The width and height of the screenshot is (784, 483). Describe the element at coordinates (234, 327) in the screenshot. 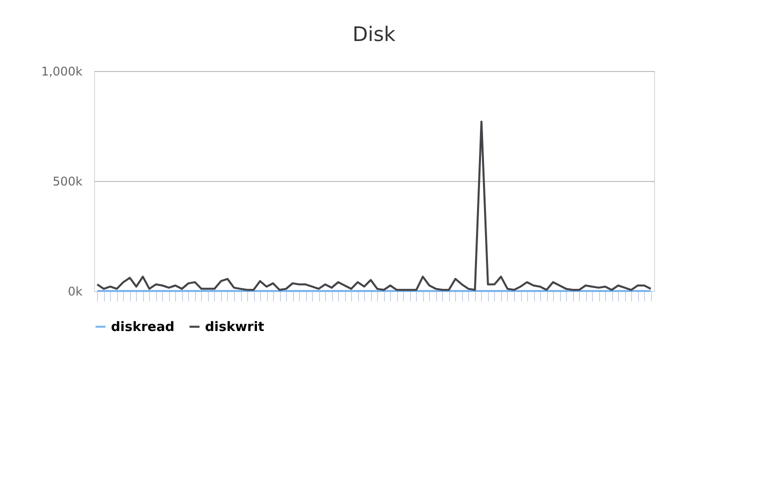

I see `legend-label: diskwrit` at that location.